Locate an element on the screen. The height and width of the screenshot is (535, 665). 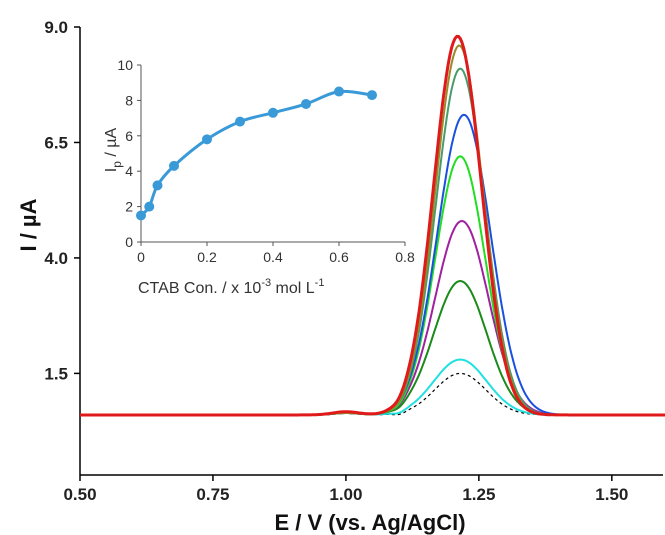
inset-y-axis-title: Ip / µA is located at coordinates (113, 149).